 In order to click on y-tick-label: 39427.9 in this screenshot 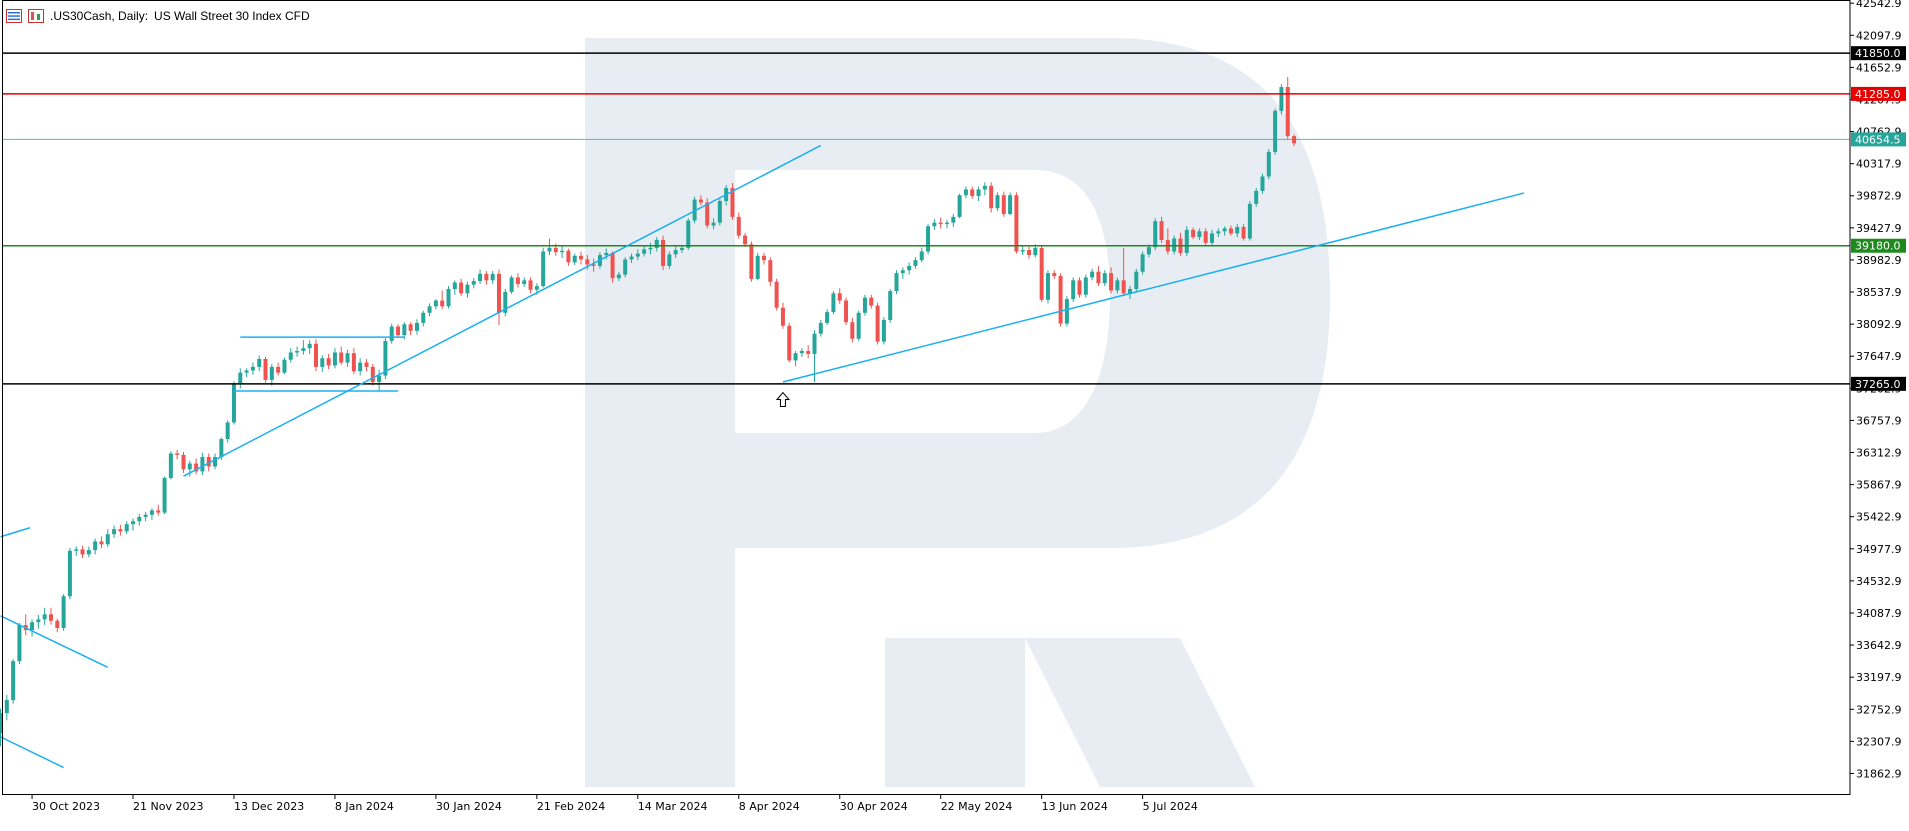, I will do `click(1879, 228)`.